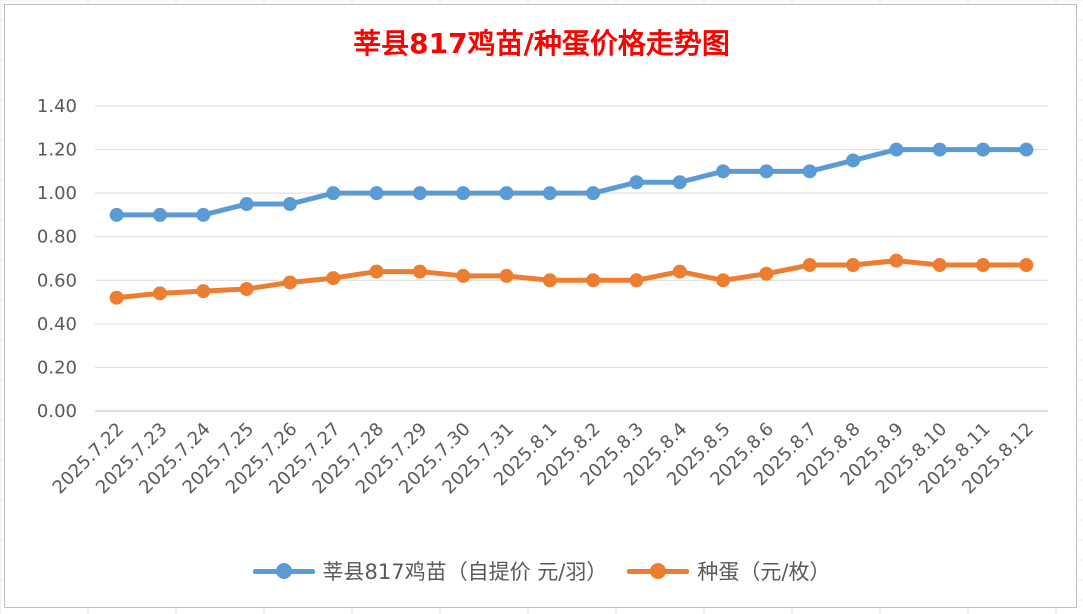 The image size is (1083, 614). What do you see at coordinates (57, 280) in the screenshot?
I see `y-tick-label: 0.60` at bounding box center [57, 280].